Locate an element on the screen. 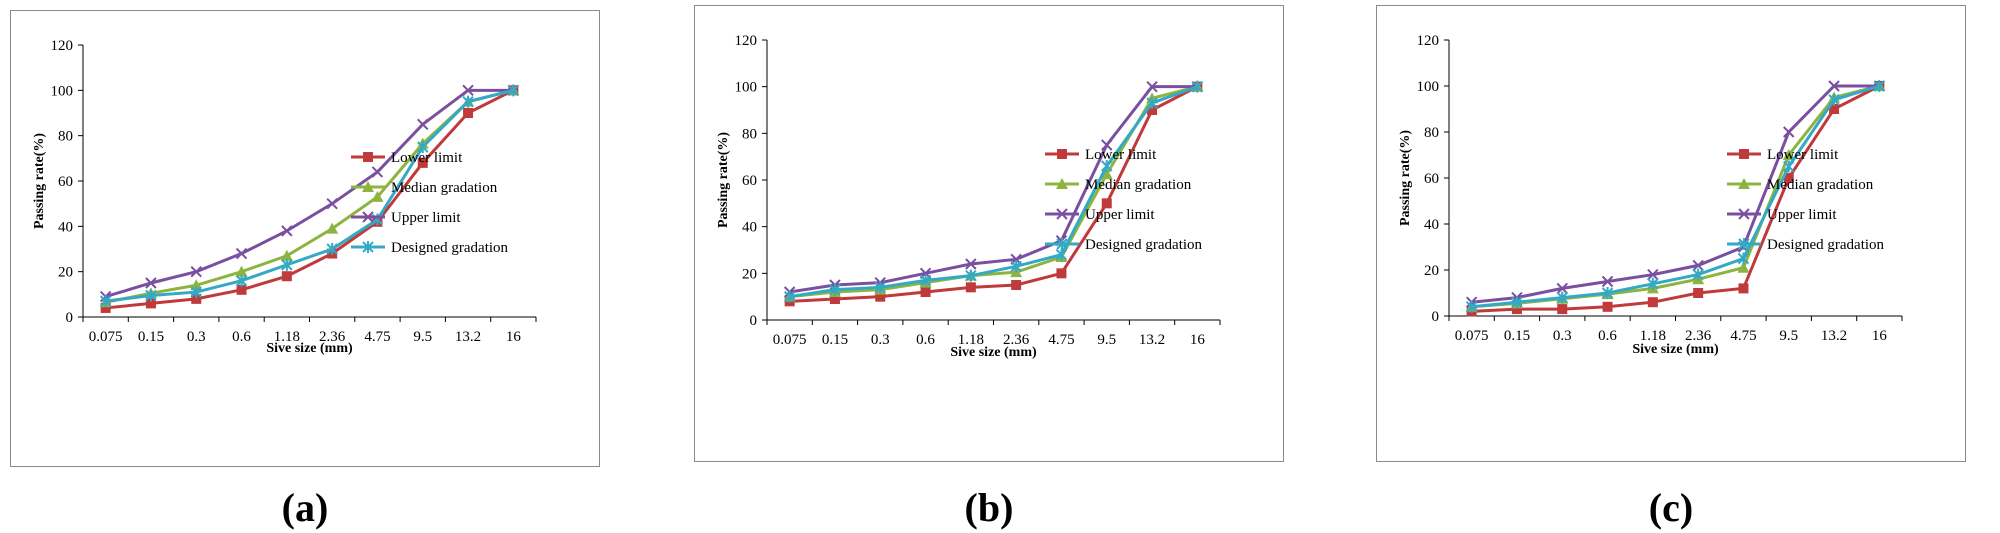 The image size is (2000, 533). x-tick-label: 0.6 is located at coordinates (241, 337).